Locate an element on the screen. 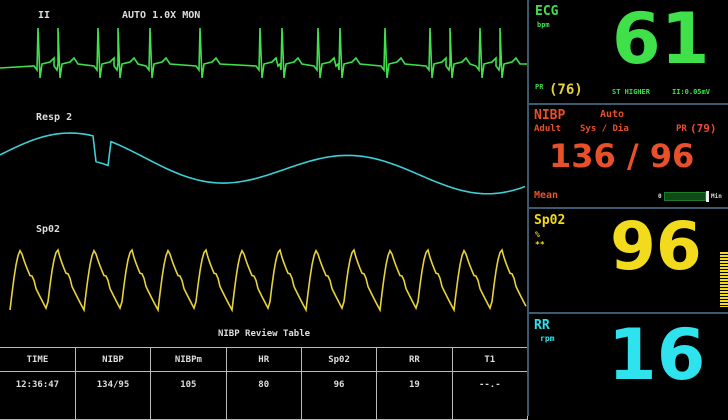 The image size is (728, 420). nibp-pr-label: PR is located at coordinates (681, 129).